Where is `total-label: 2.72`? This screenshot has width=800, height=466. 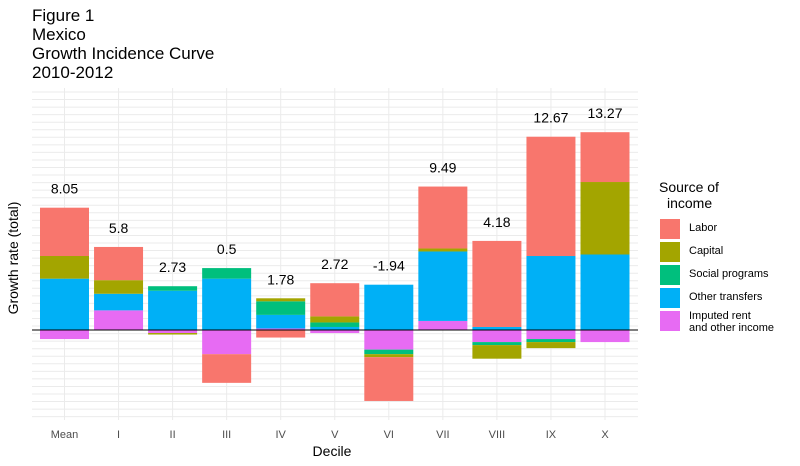 total-label: 2.72 is located at coordinates (334, 264).